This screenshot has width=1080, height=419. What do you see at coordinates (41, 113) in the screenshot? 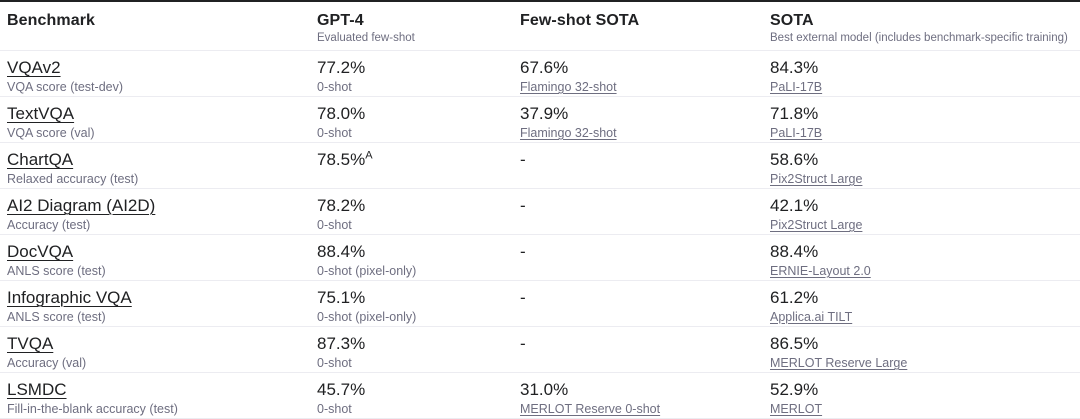
I see `benchmark-link: TextVQA` at bounding box center [41, 113].